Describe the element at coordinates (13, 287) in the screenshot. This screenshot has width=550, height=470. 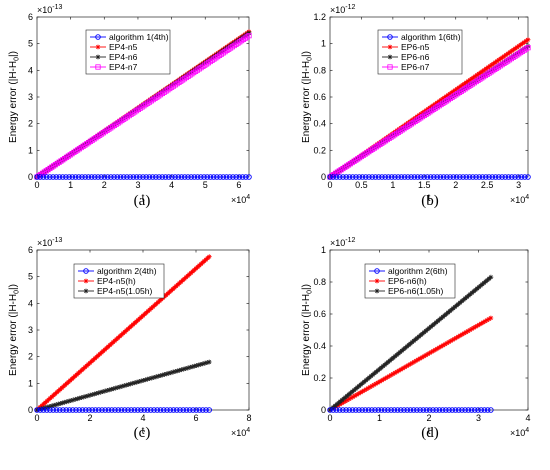
I see `y-axis-label-tail: |)` at that location.